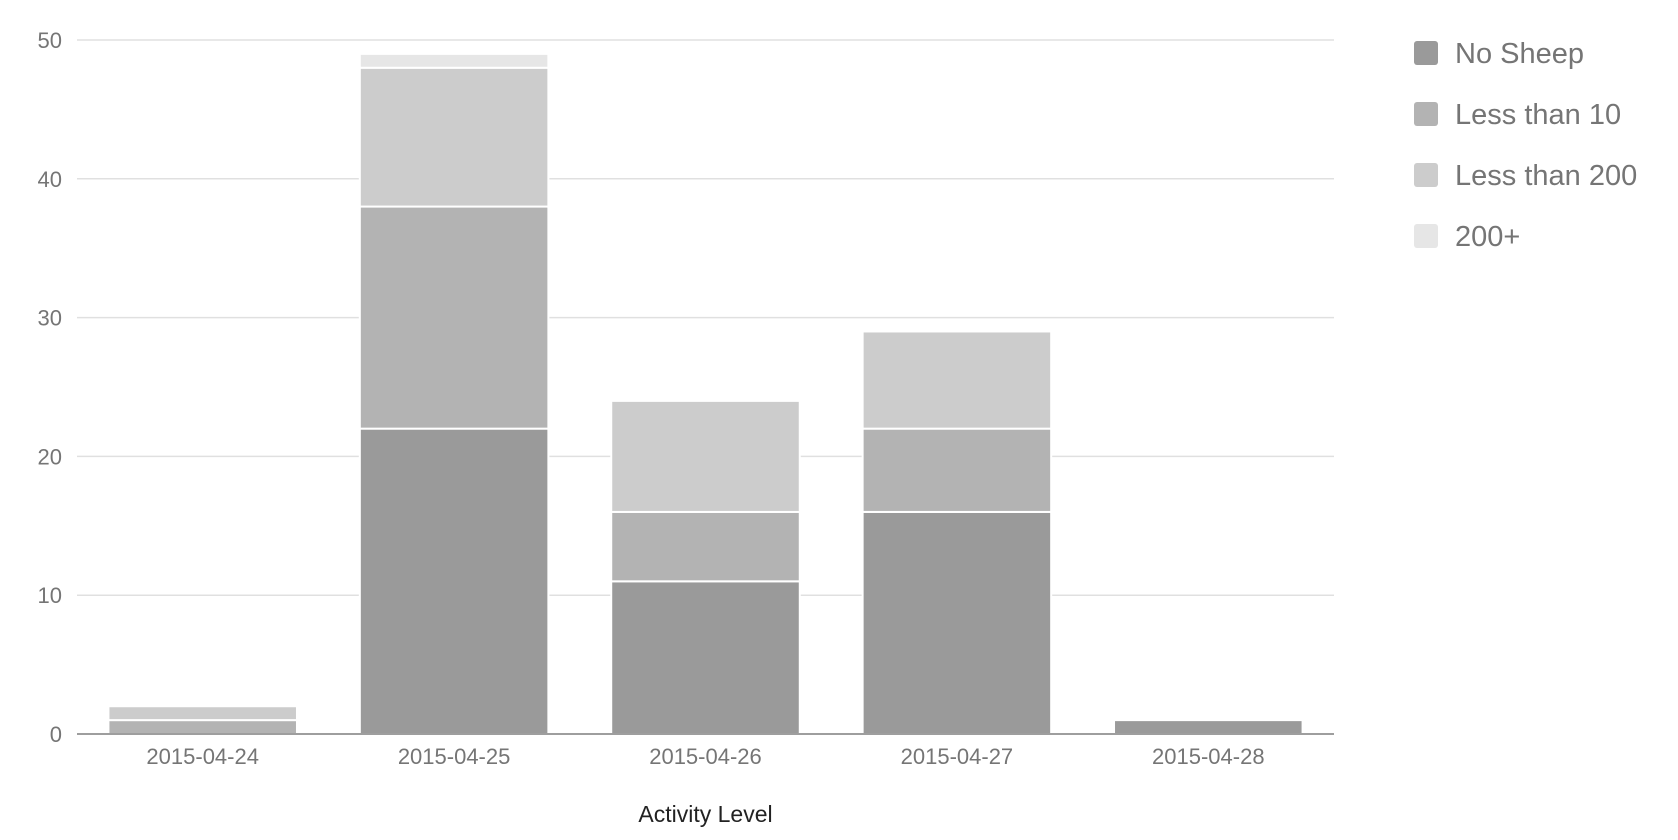  I want to click on y-tick-label: 20, so click(50, 456).